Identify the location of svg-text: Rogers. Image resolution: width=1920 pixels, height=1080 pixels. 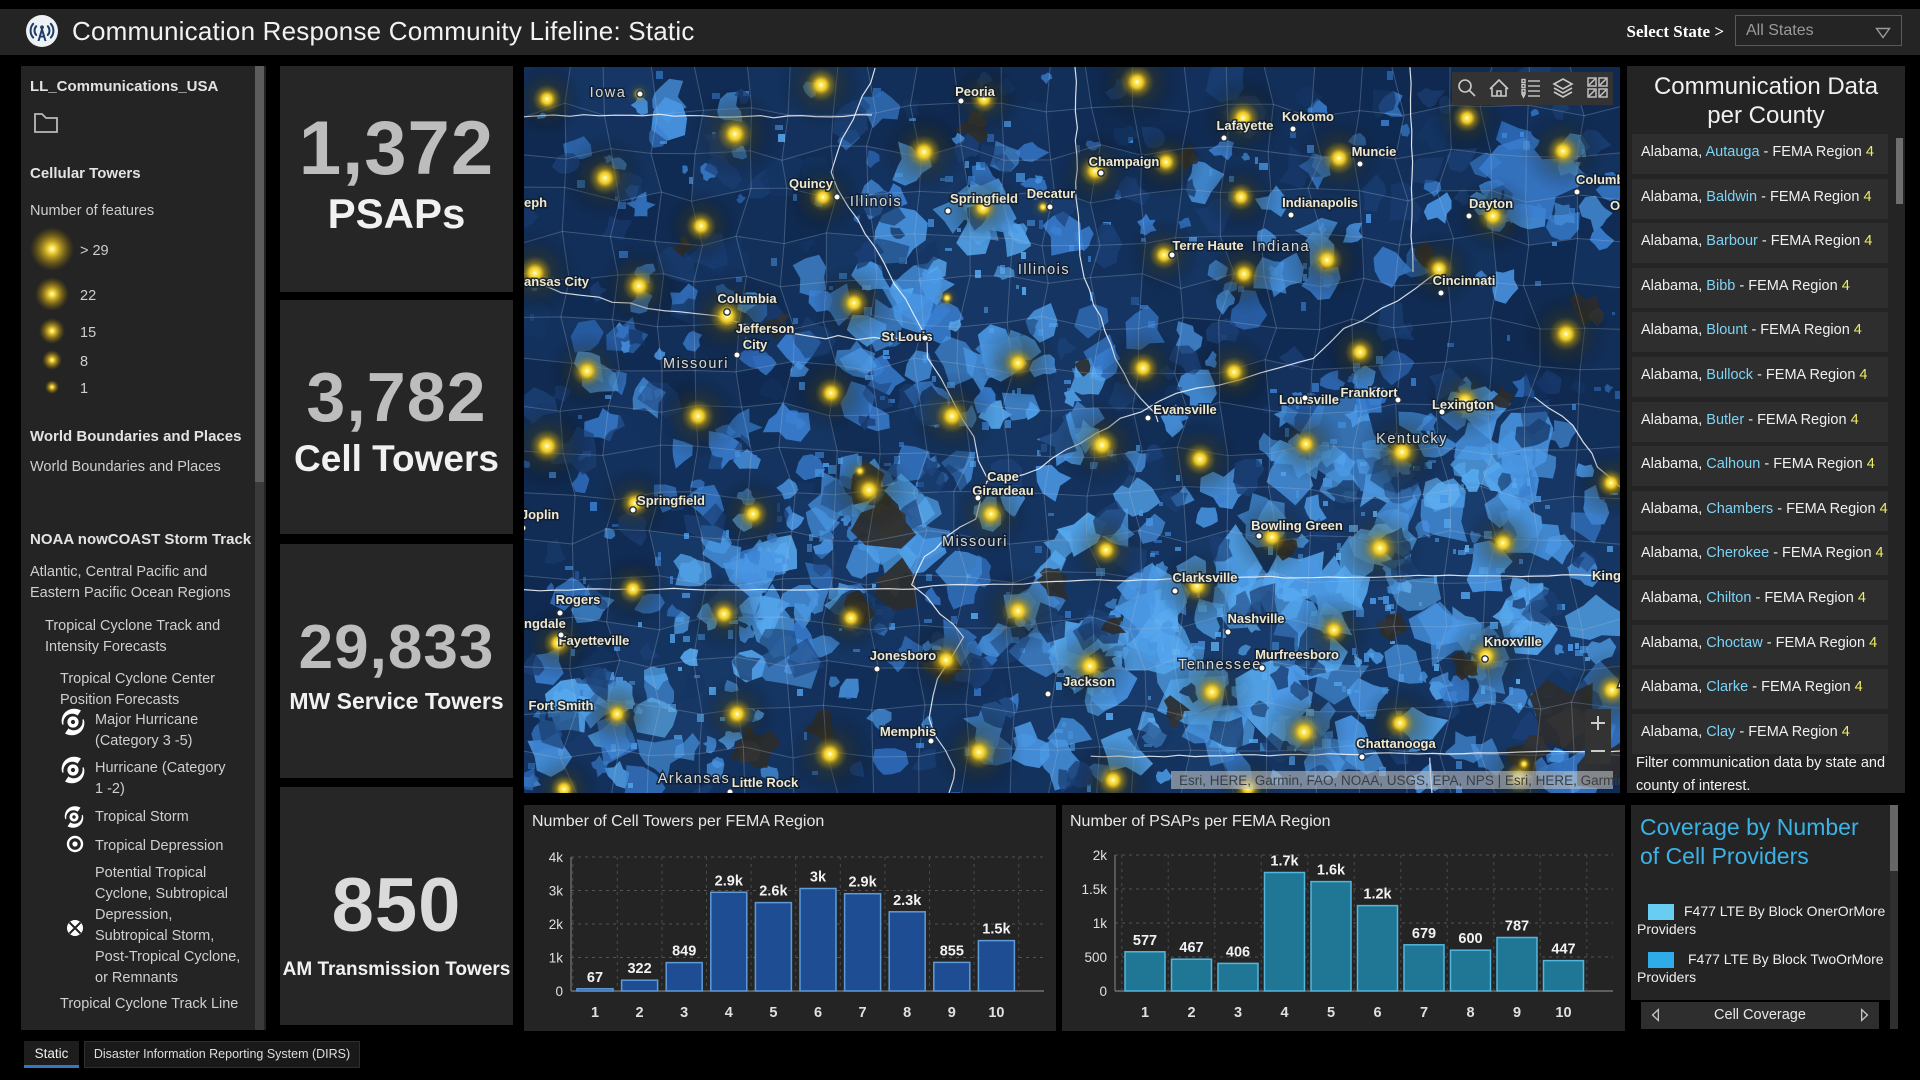
(578, 599).